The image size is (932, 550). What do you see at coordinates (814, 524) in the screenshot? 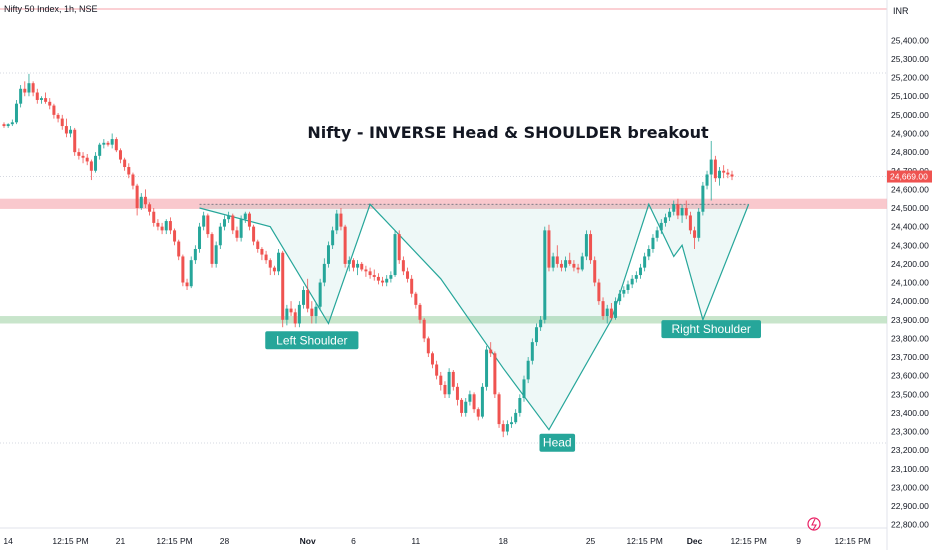
I see `replay-icon` at bounding box center [814, 524].